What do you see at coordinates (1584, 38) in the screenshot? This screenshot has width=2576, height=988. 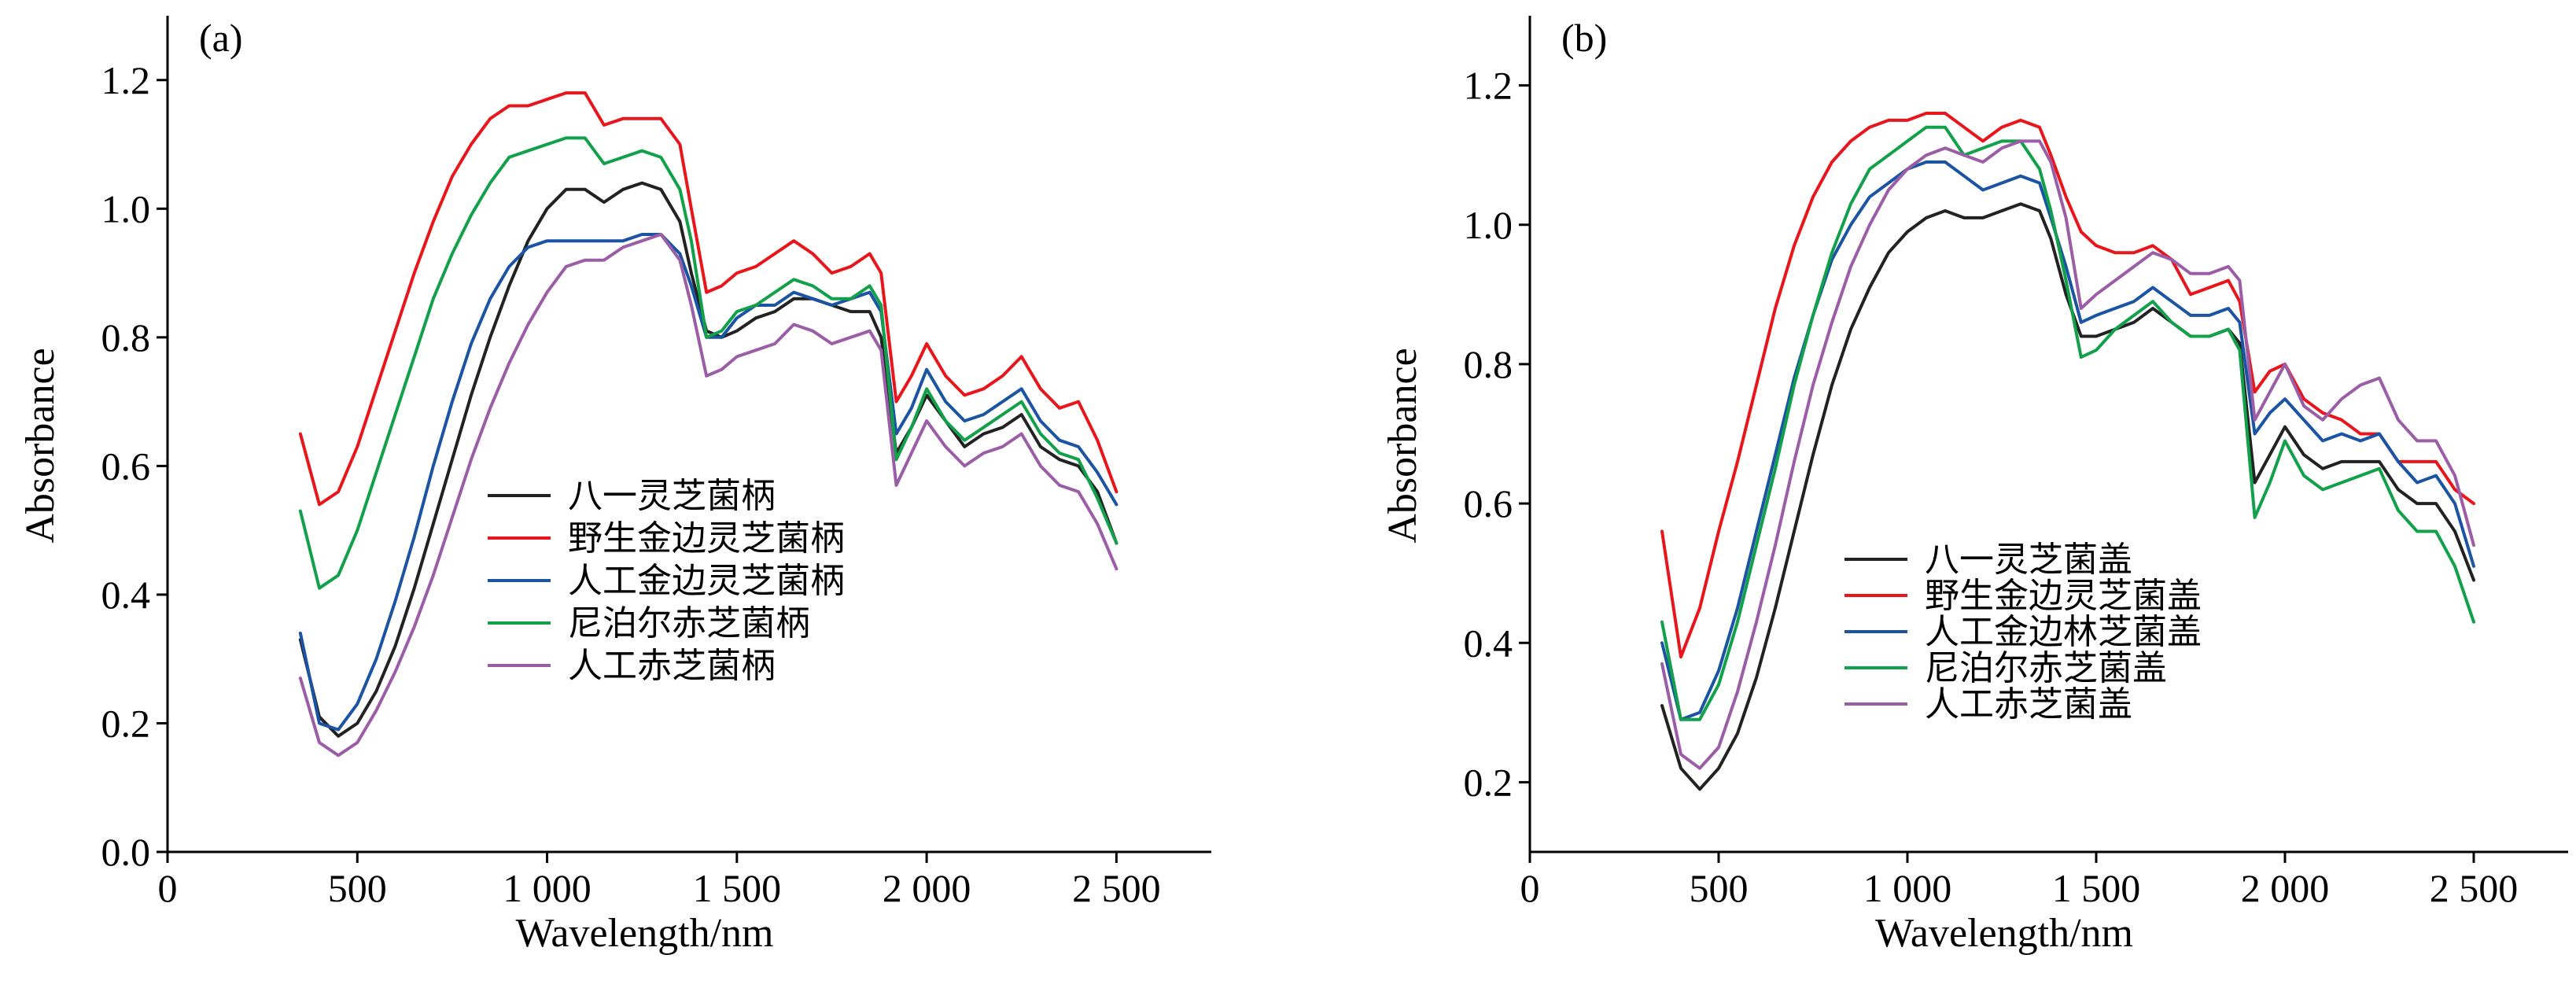 I see `panel-label: (b)` at bounding box center [1584, 38].